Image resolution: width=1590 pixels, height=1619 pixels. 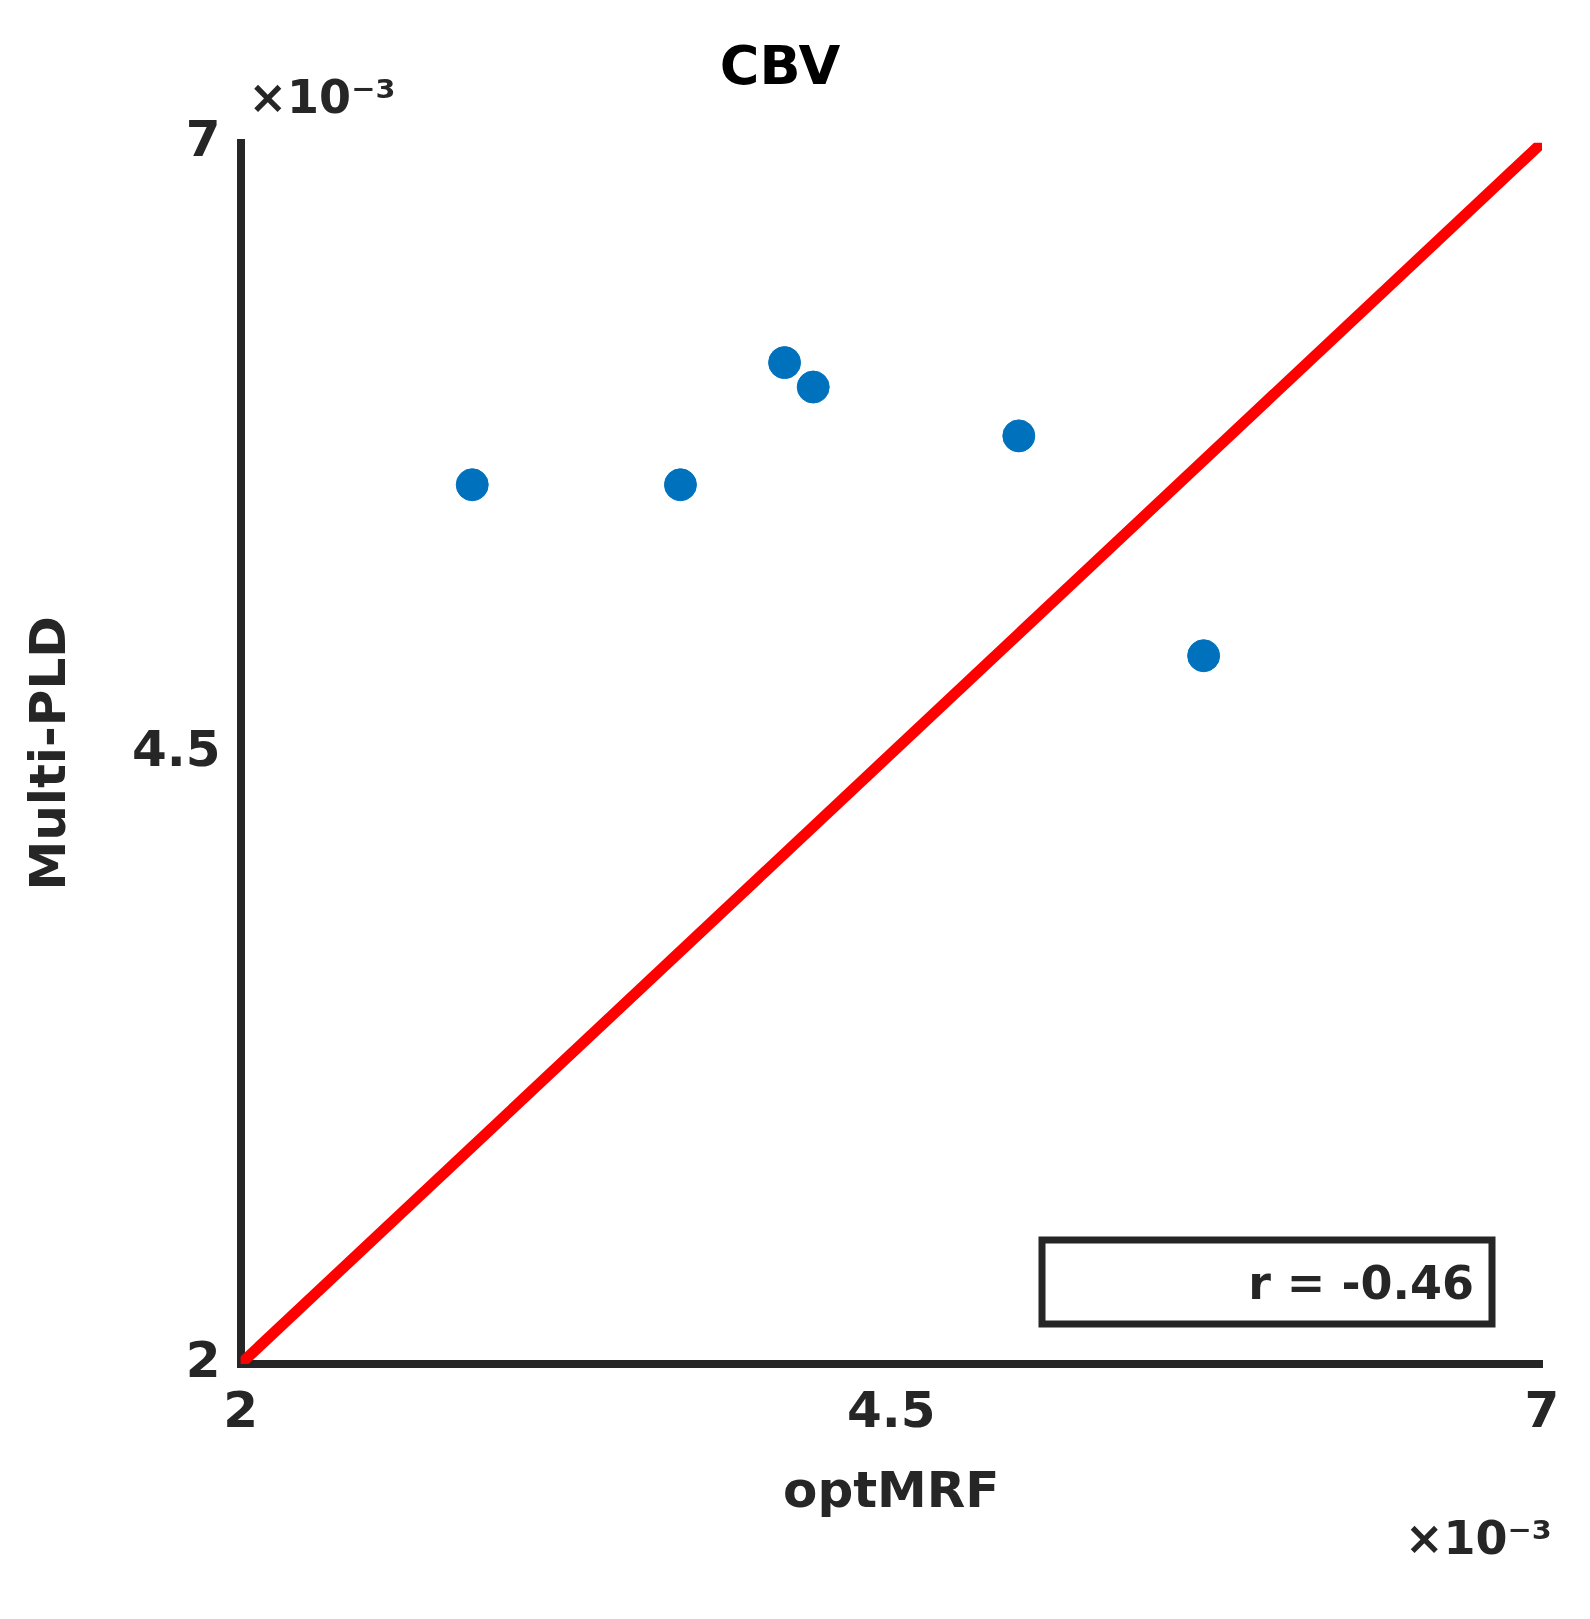 I want to click on x-axis-title: optMRF, so click(x=891, y=1489).